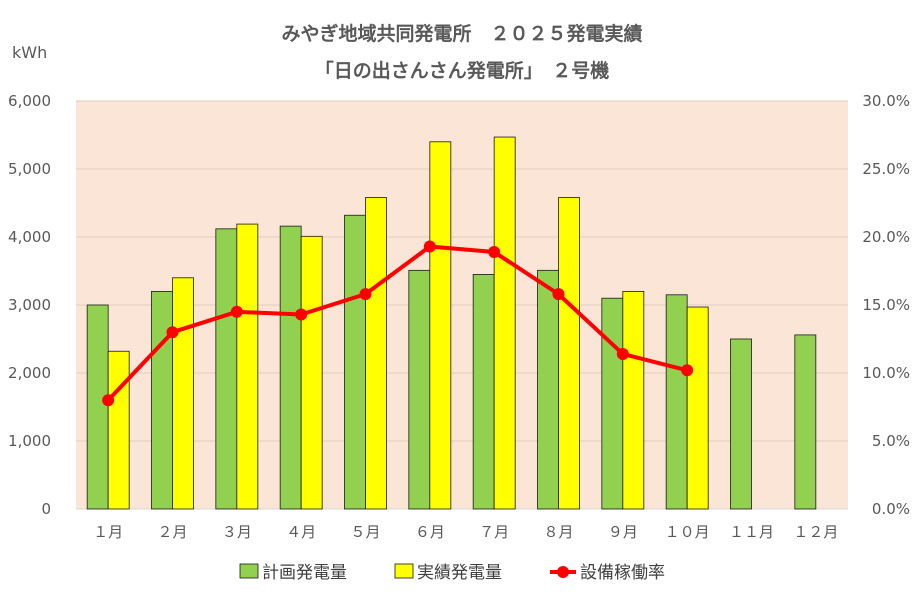  I want to click on y2-tick-label: 30.0%, so click(886, 101).